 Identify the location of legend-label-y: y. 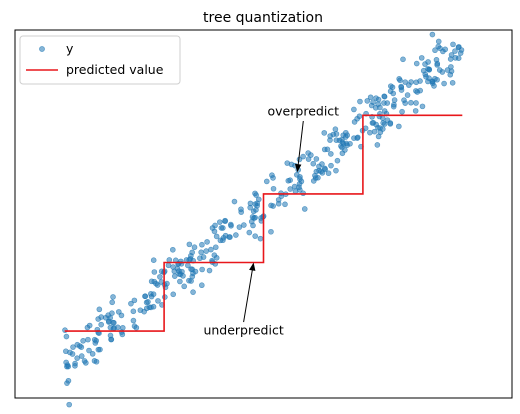
(70, 48).